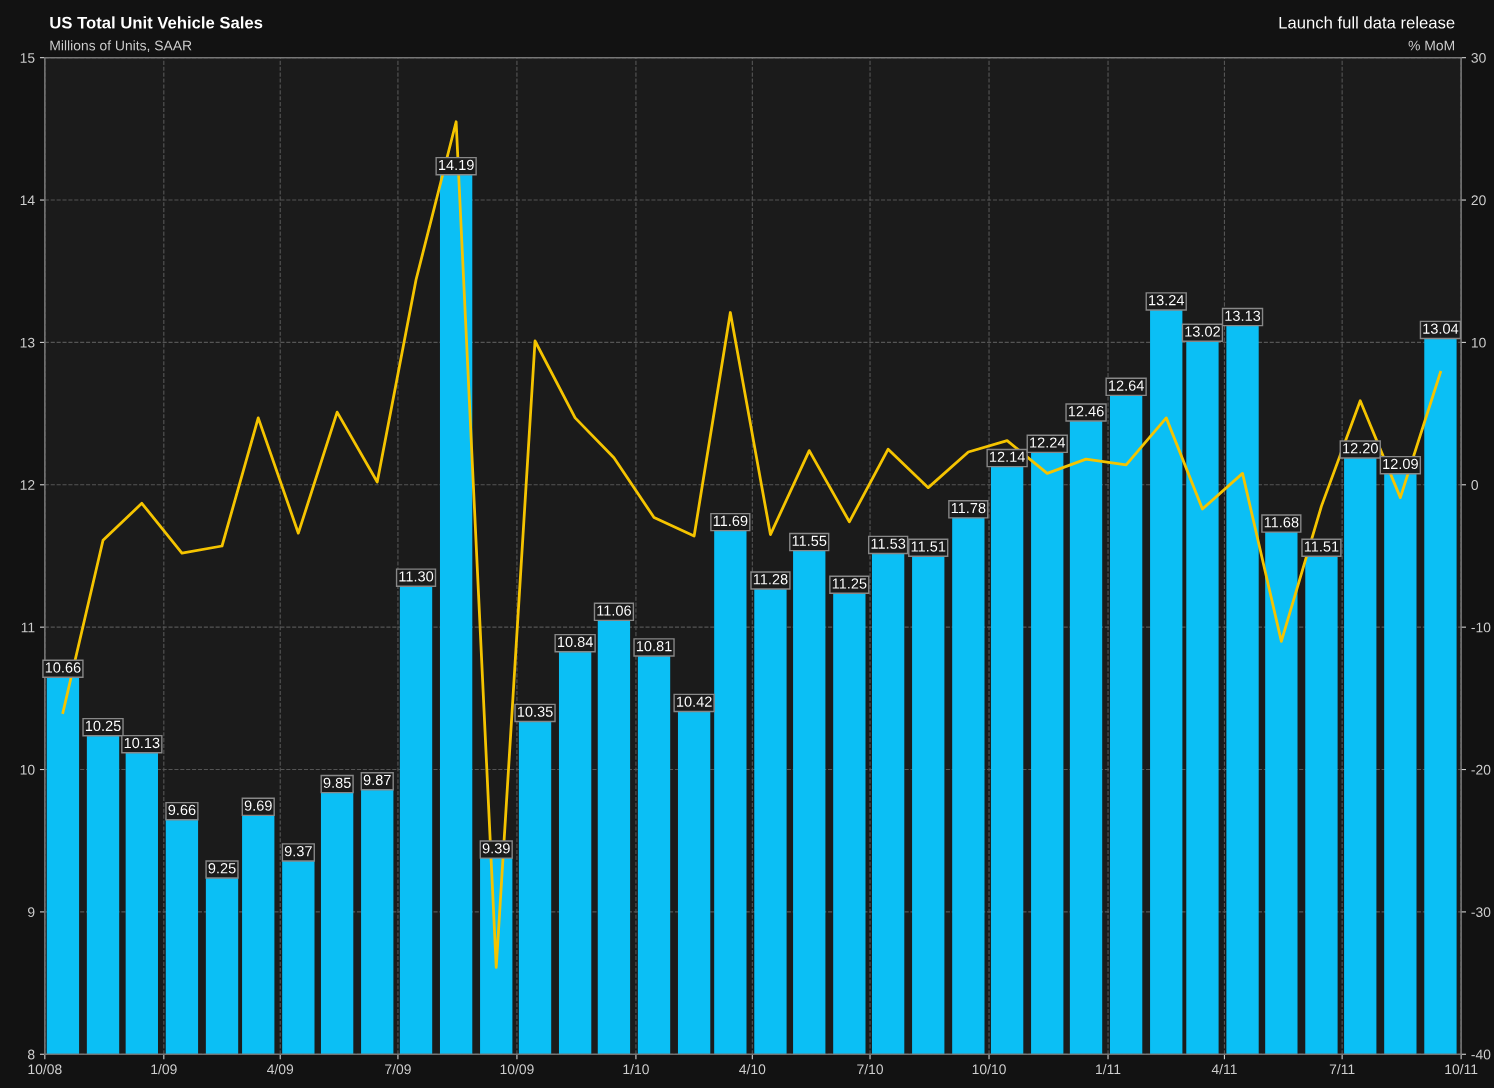 The width and height of the screenshot is (1494, 1088). Describe the element at coordinates (1481, 769) in the screenshot. I see `y2-tick-label: -20` at that location.